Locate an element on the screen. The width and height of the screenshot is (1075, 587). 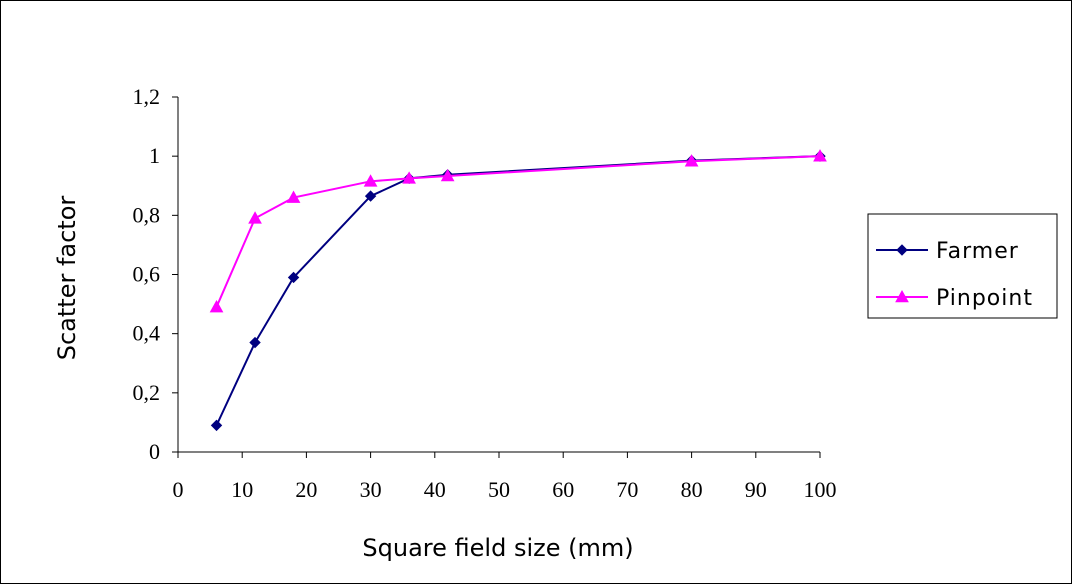
x-tick-label: 70 is located at coordinates (627, 489).